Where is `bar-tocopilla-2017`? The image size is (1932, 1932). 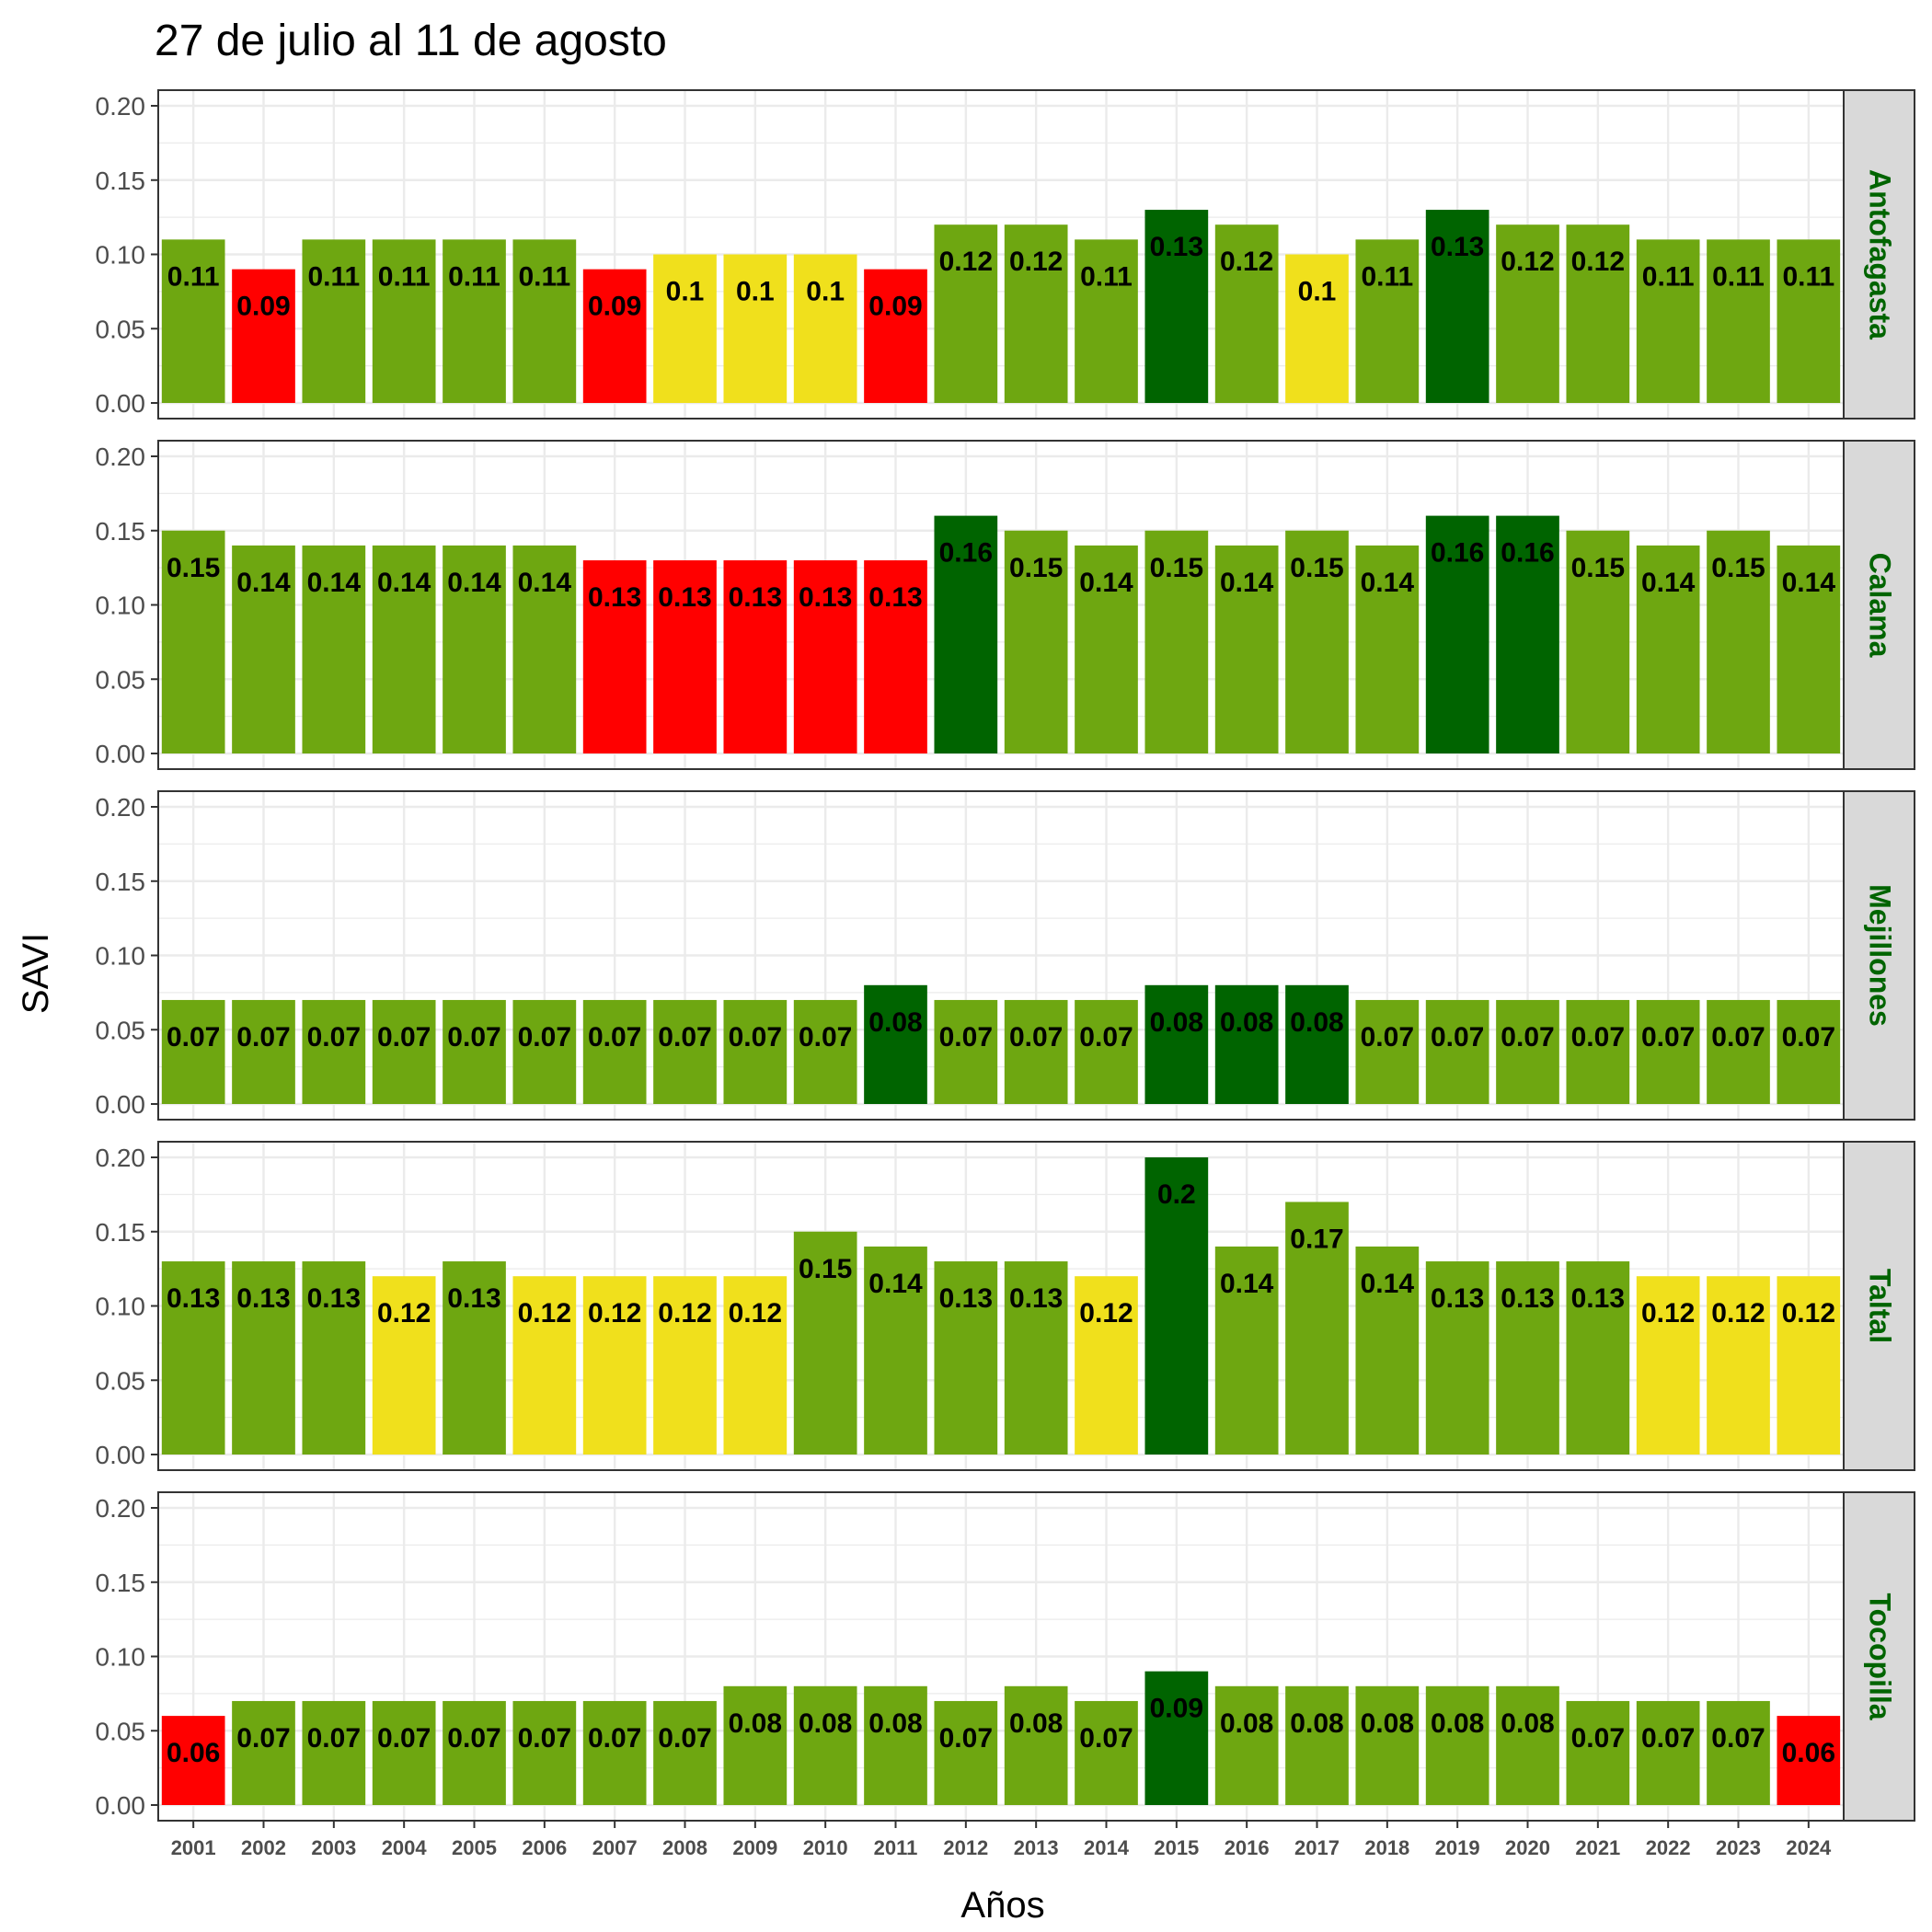 bar-tocopilla-2017 is located at coordinates (1317, 1745).